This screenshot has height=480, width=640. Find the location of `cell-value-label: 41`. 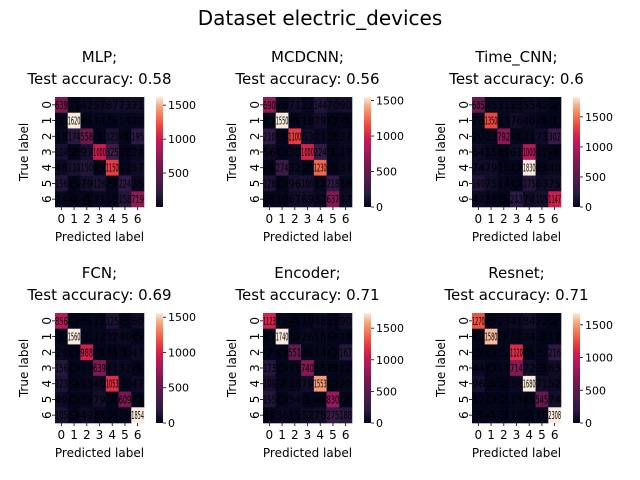

cell-value-label: 41 is located at coordinates (516, 321).